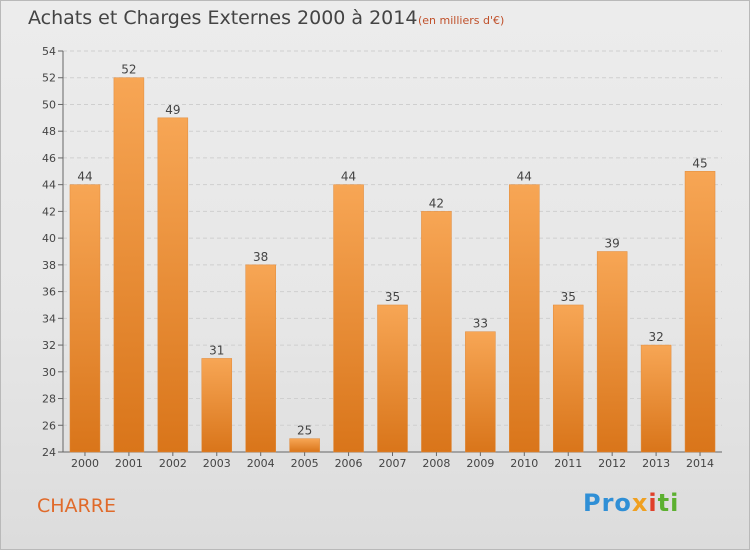 The image size is (750, 550). What do you see at coordinates (436, 463) in the screenshot?
I see `x-tick-label: 2008` at bounding box center [436, 463].